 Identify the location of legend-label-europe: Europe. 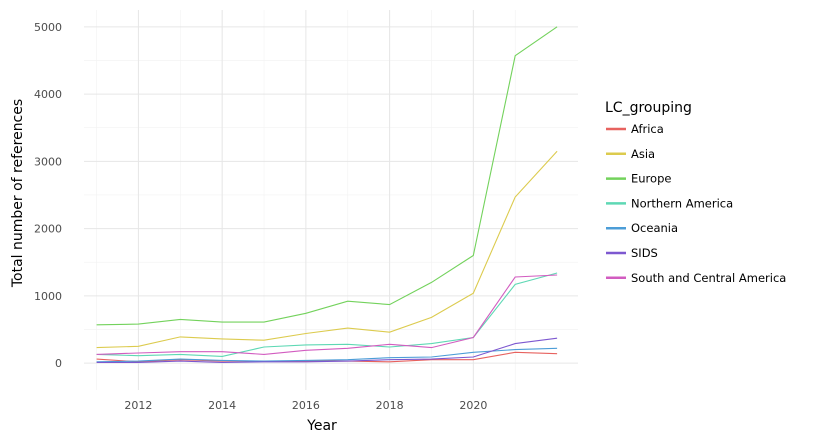
(651, 179).